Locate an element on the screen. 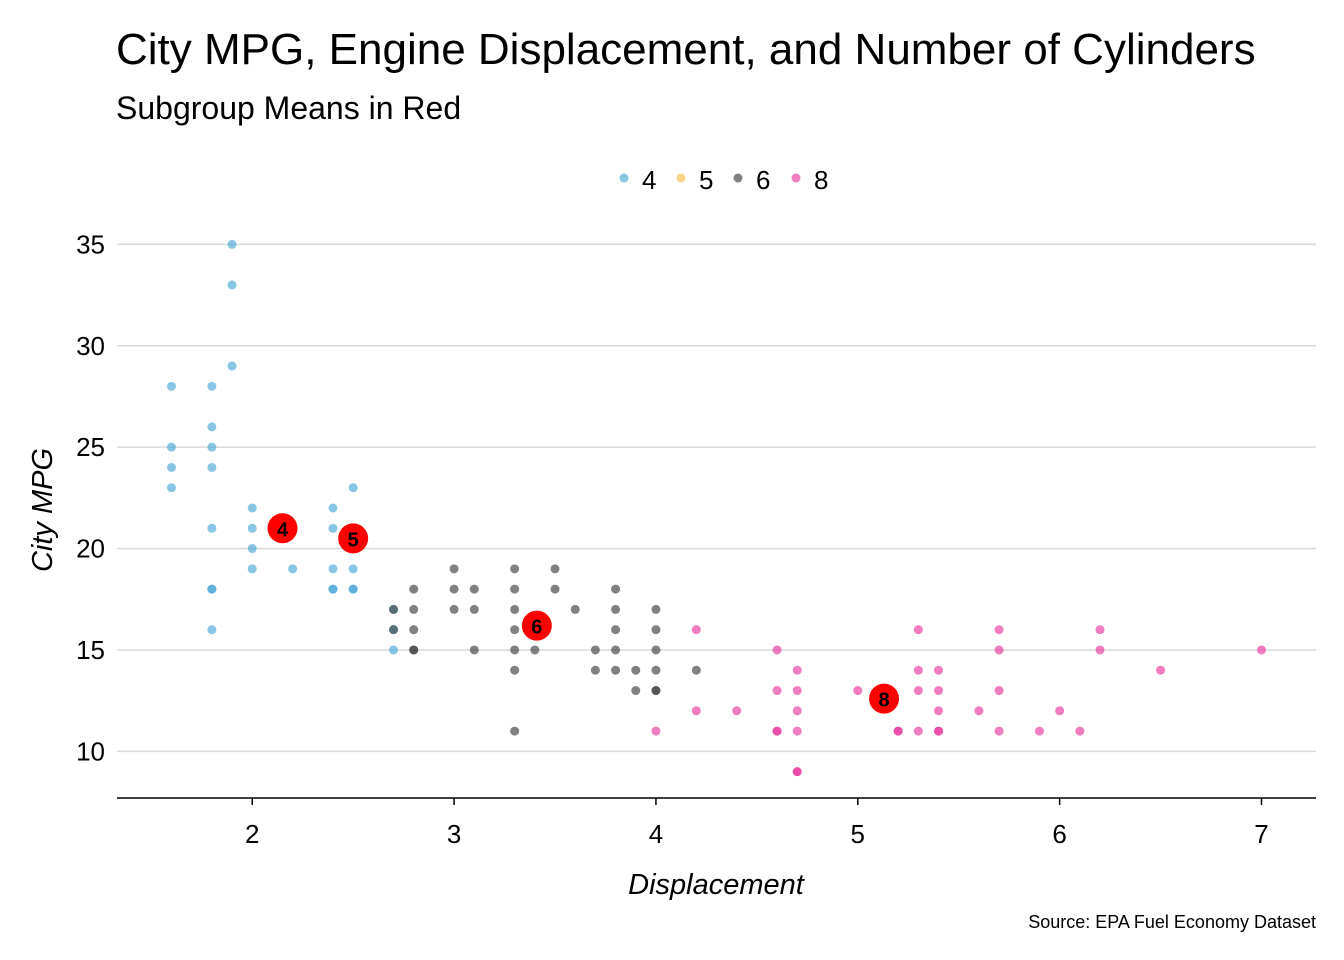  y-tick-label: 10 is located at coordinates (90, 751).